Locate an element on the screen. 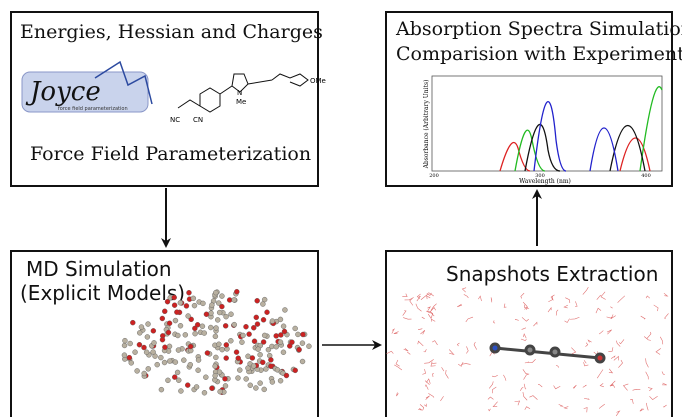  logo-background is located at coordinates (85, 92).